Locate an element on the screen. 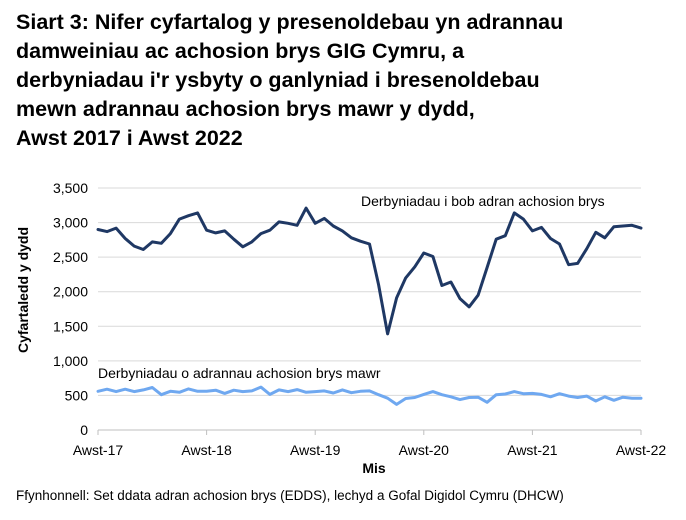 The image size is (686, 520). title-line: Awst 2017 i Awst 2022 is located at coordinates (129, 138).